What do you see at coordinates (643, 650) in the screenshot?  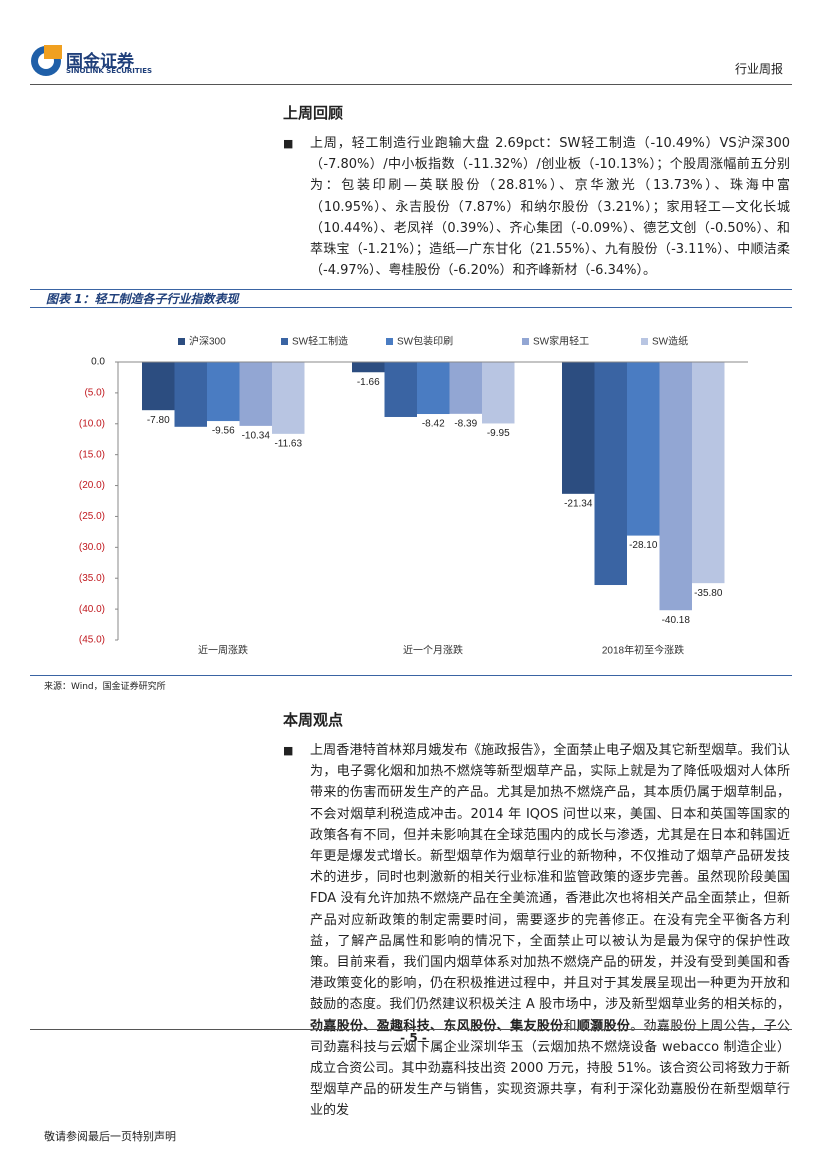 I see `x-tick-label: 2018年初至今涨跌` at bounding box center [643, 650].